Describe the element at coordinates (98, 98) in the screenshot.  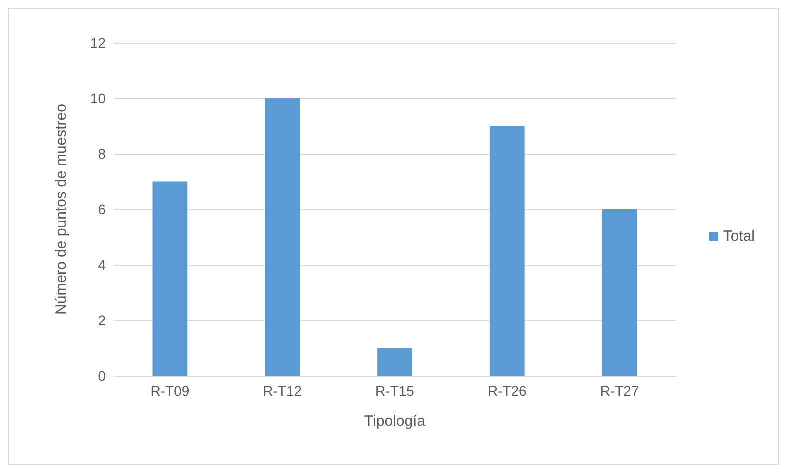
I see `y-tick-label: 10` at that location.